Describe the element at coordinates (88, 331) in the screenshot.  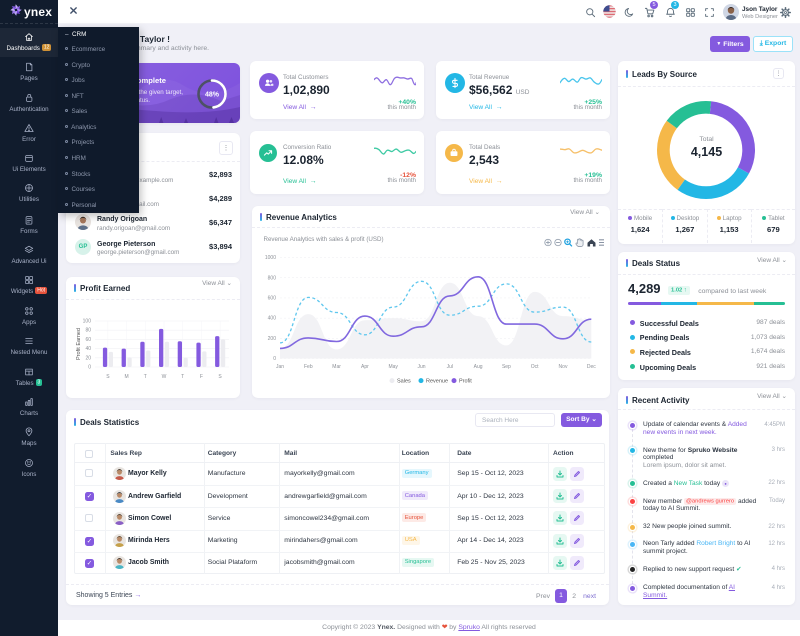
I see `svg-text: 80` at that location.